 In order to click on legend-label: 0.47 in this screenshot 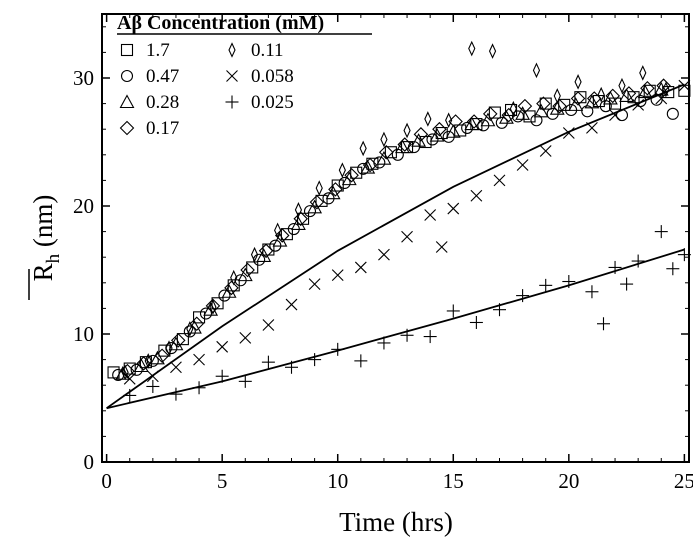, I will do `click(162, 76)`.